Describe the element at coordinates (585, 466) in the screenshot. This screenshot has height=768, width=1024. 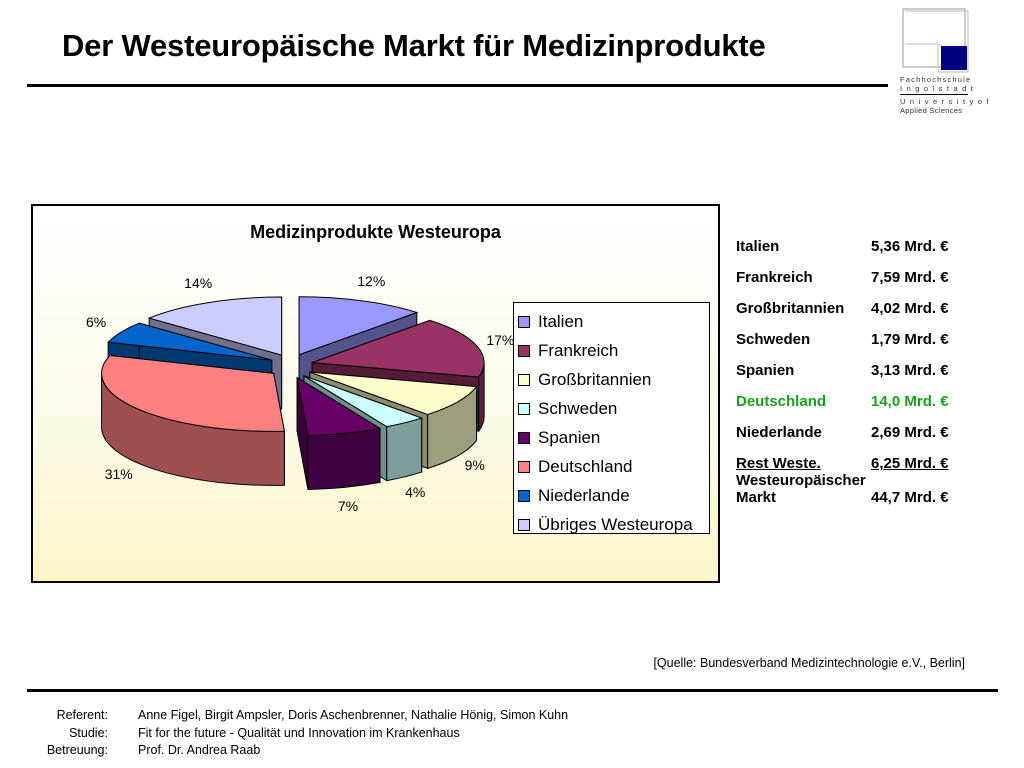
I see `legend-label: Deutschland` at that location.